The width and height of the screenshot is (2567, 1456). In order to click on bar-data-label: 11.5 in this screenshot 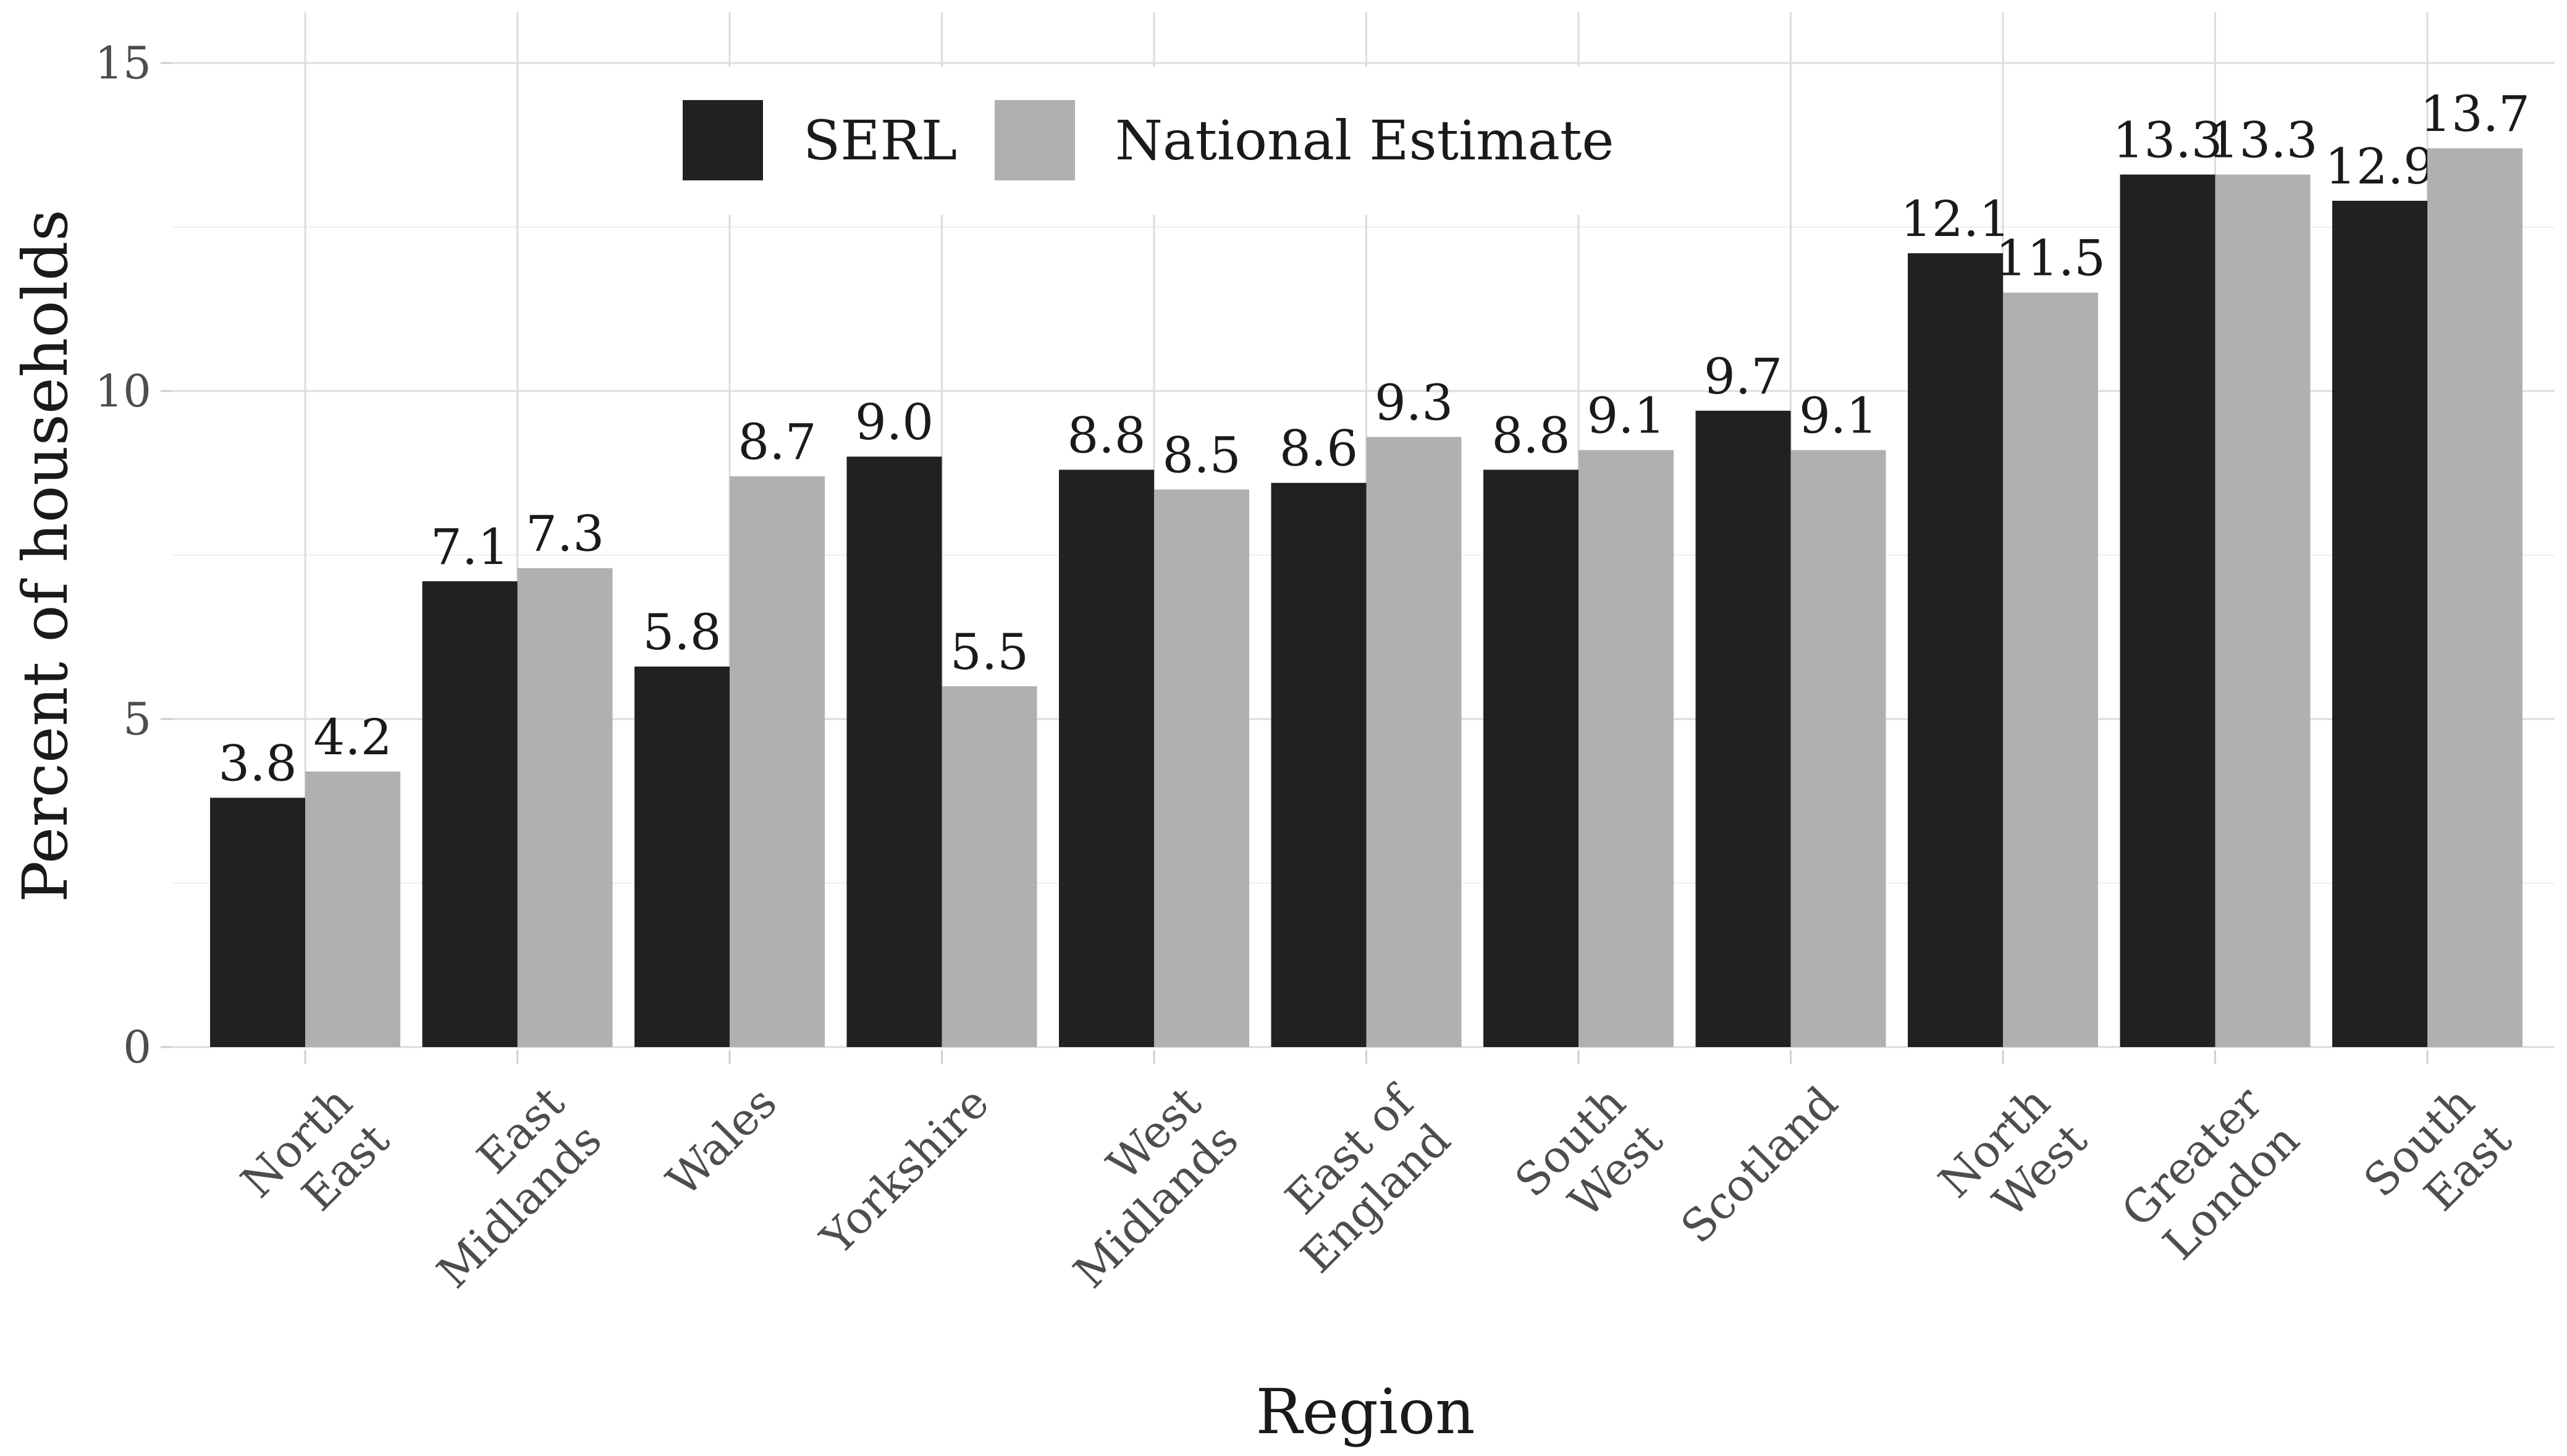, I will do `click(2050, 258)`.